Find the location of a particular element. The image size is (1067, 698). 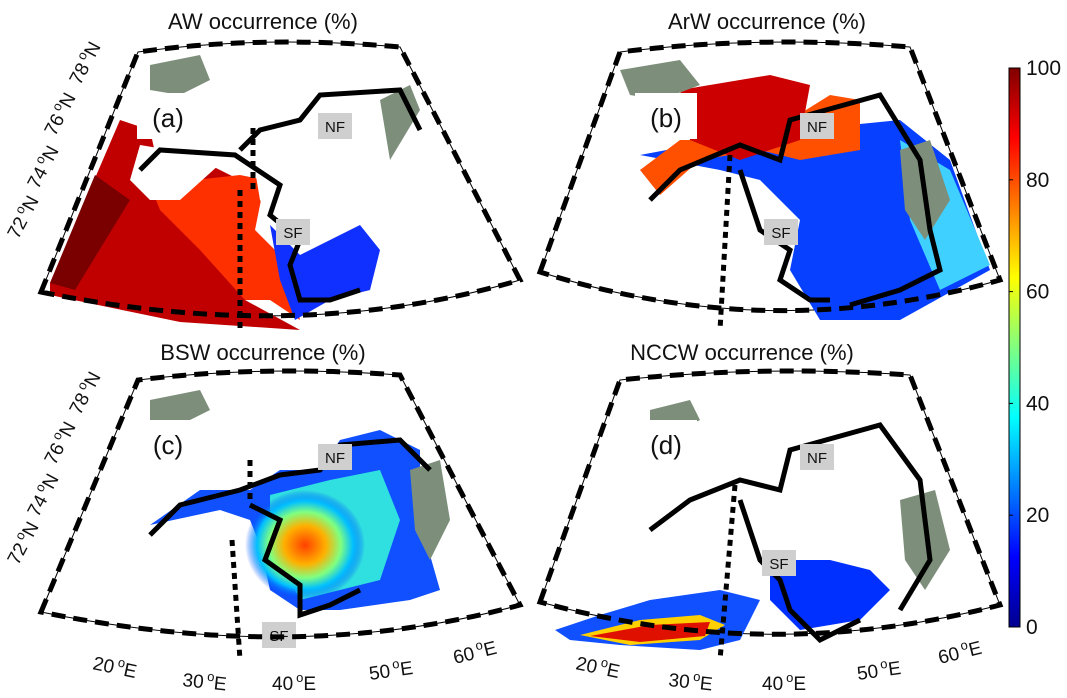

colorbar-ticks: 0 20 40 60 80 100 is located at coordinates (1035, 348).